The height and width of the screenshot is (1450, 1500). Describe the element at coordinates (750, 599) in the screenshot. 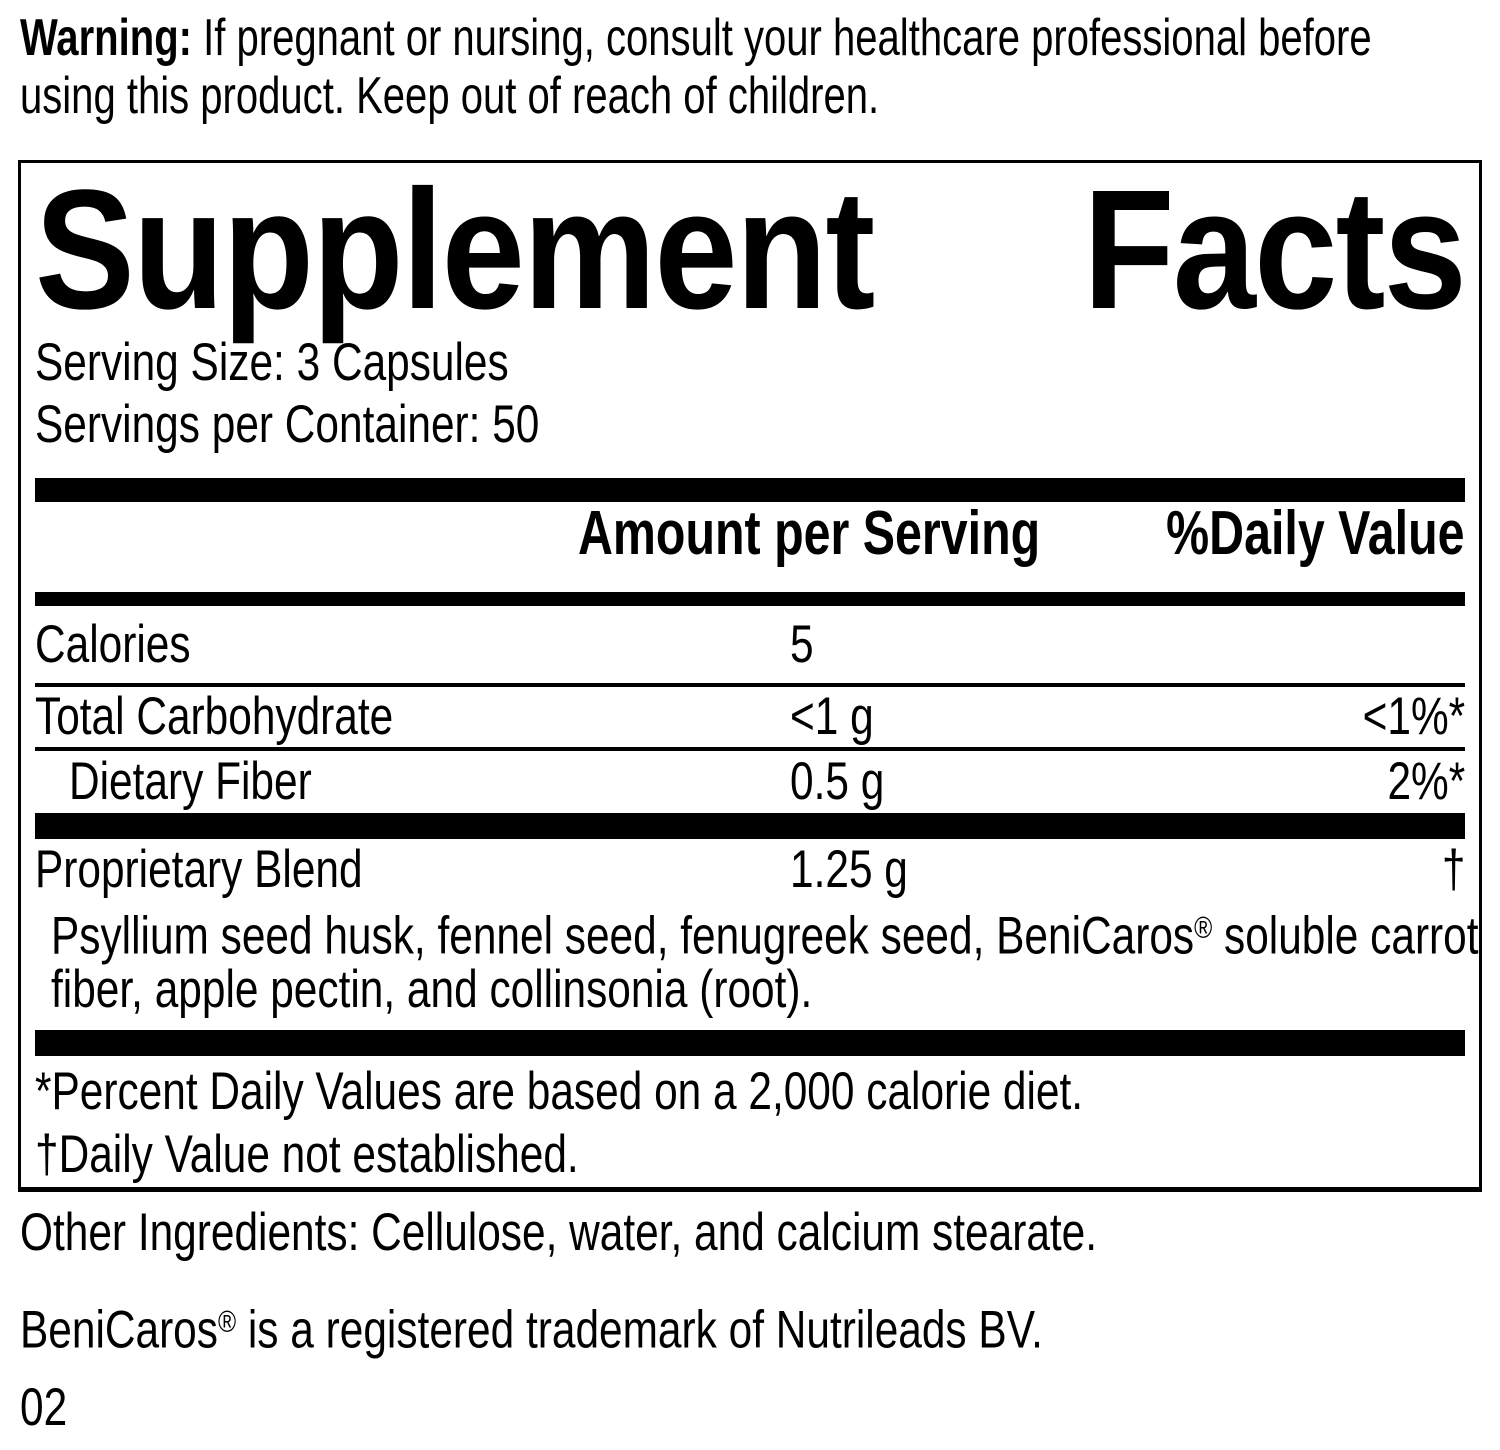

I see `separator-bar-under-header` at that location.